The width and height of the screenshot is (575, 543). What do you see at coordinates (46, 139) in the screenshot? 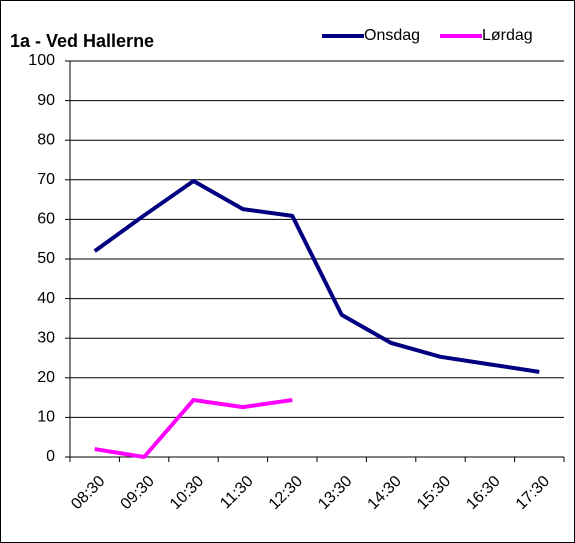
I see `y-tick-label: 80` at bounding box center [46, 139].